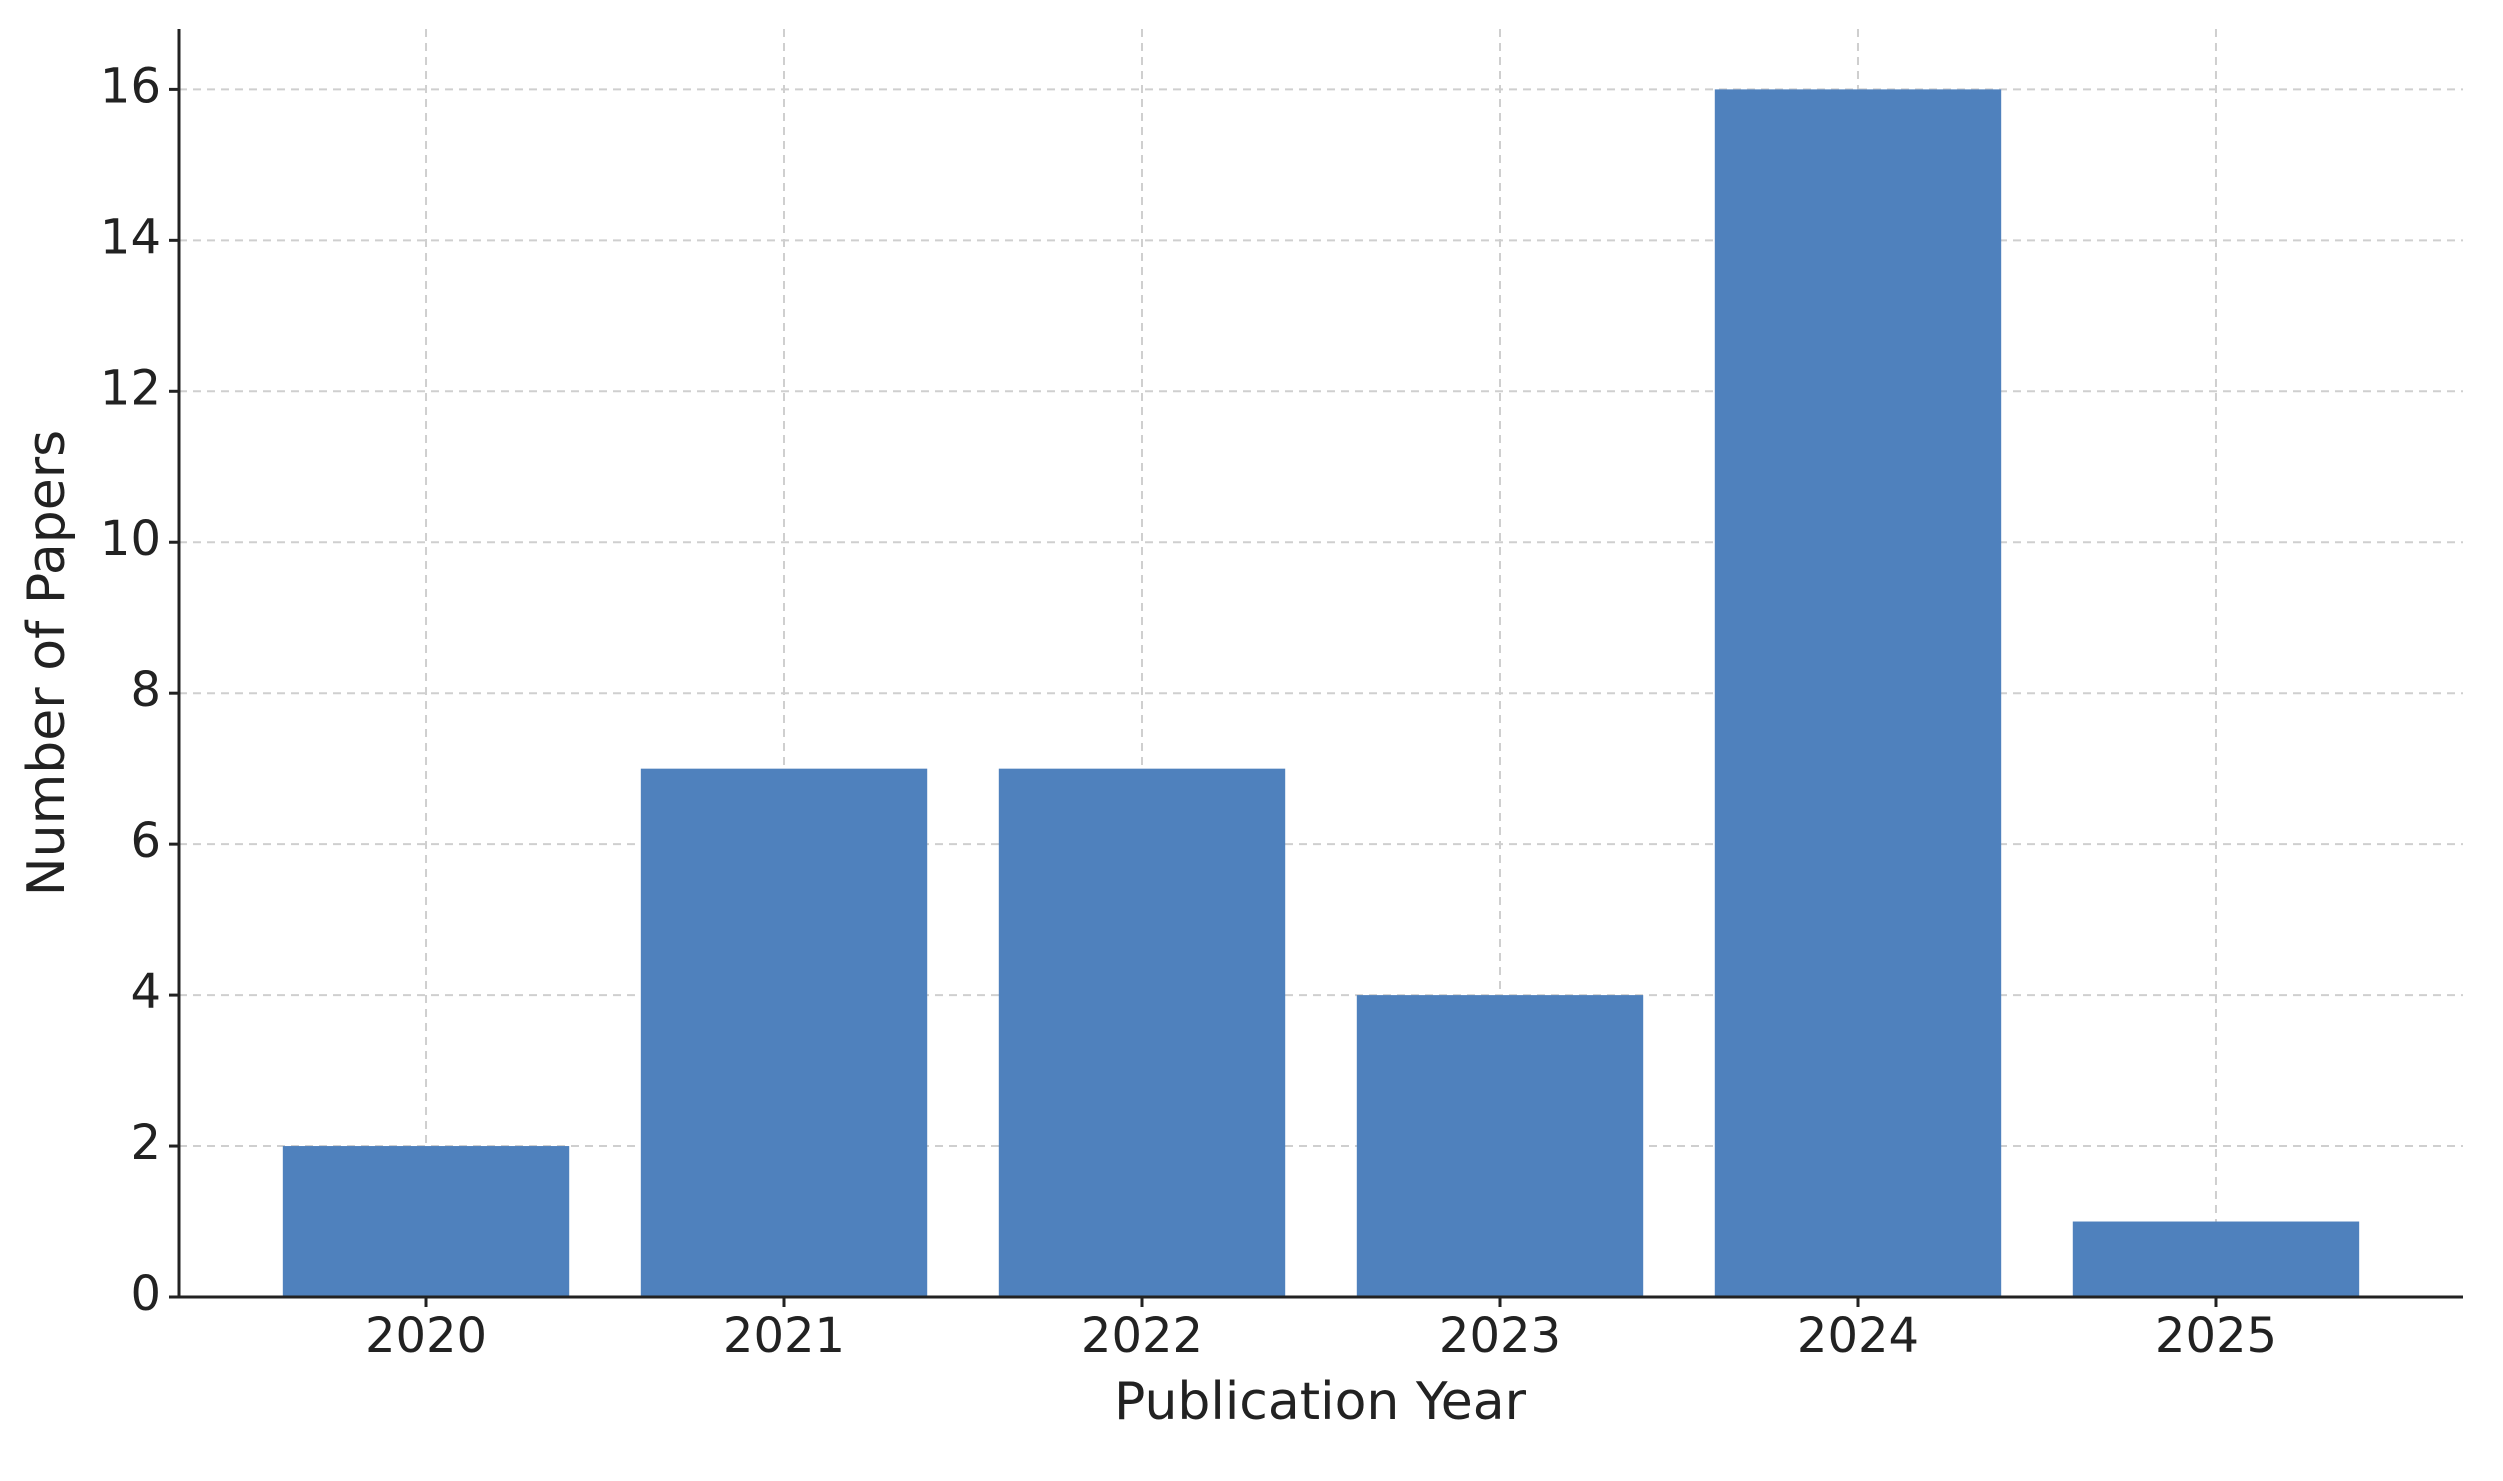  Describe the element at coordinates (145, 992) in the screenshot. I see `y-tick-label: 4` at that location.